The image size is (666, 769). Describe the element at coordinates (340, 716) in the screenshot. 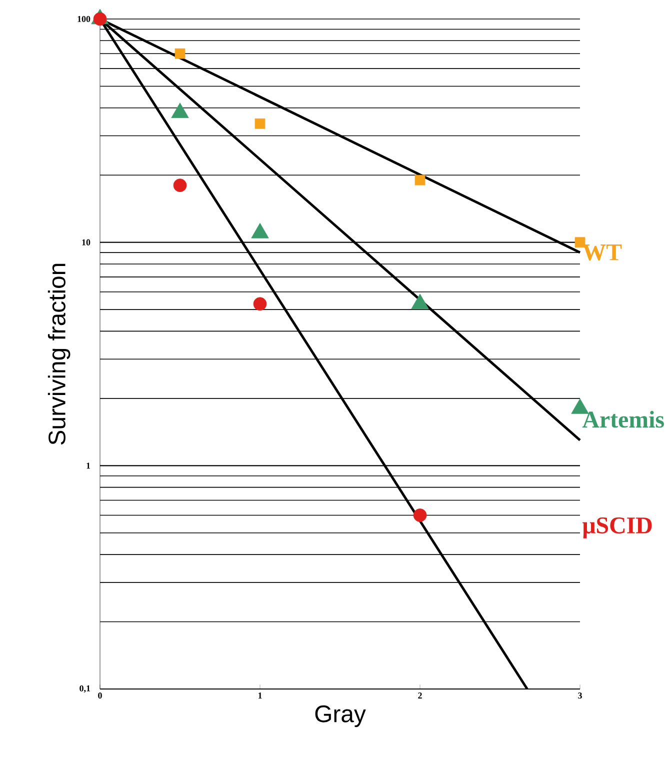

I see `x-axis-title: Gray` at that location.